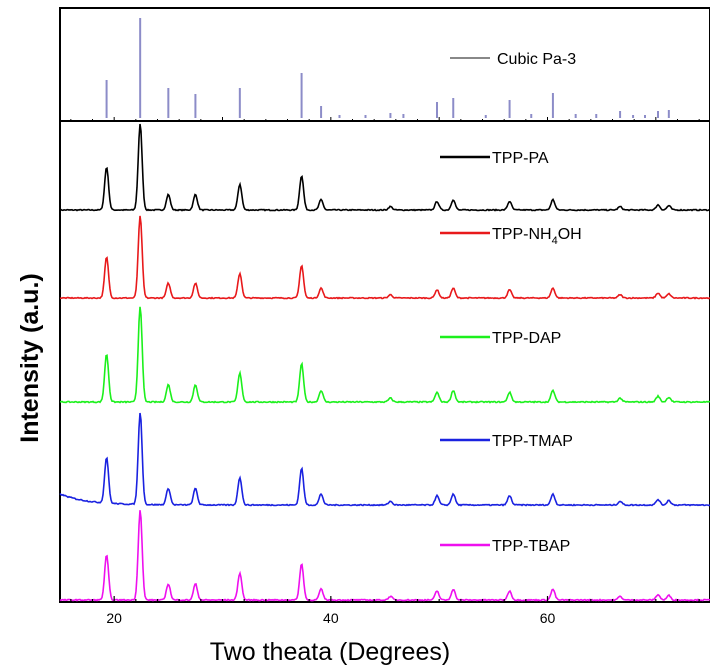 Image resolution: width=710 pixels, height=666 pixels. I want to click on legend-label: TPP-DAP, so click(526, 338).